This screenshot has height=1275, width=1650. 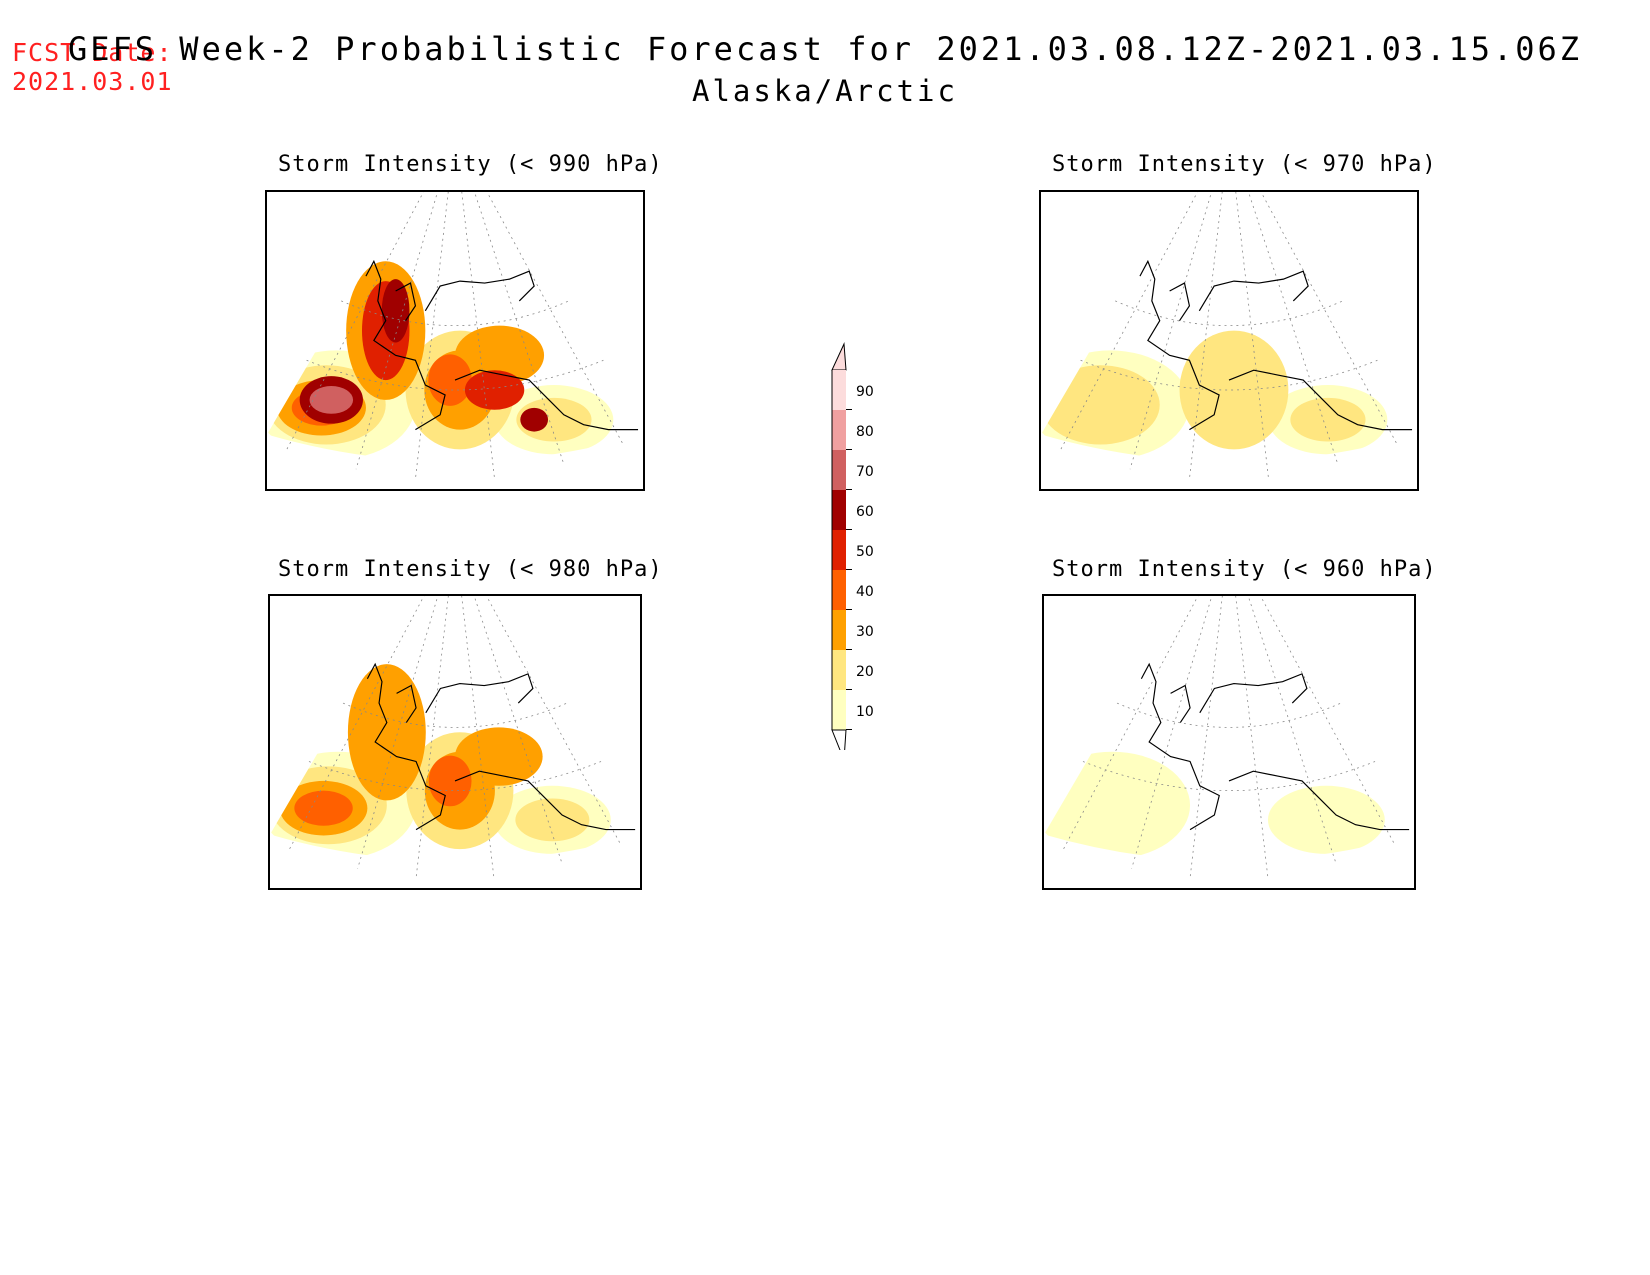 What do you see at coordinates (470, 164) in the screenshot?
I see `panel-title-990: Storm Intensity (< 990 hPa)` at bounding box center [470, 164].